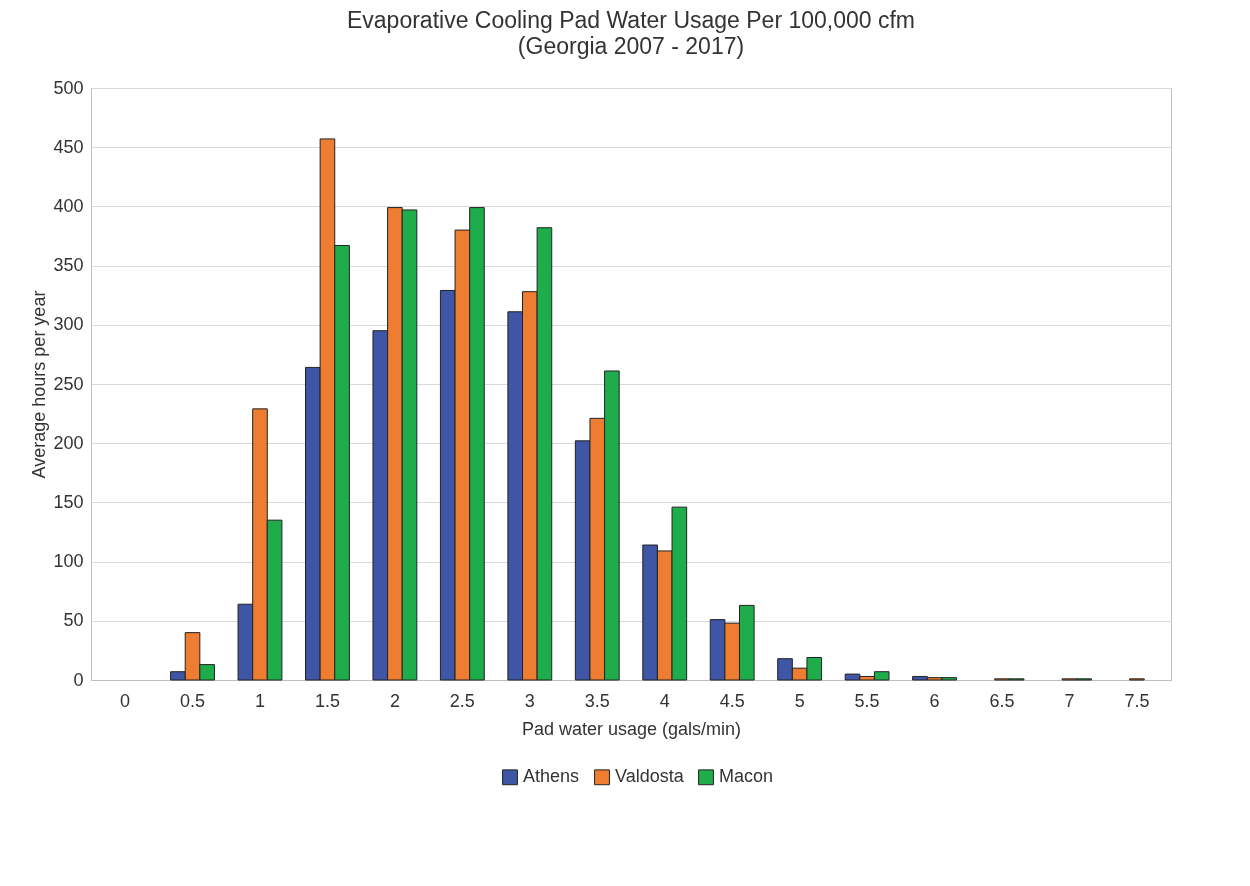 Image resolution: width=1250 pixels, height=886 pixels. Describe the element at coordinates (394, 700) in the screenshot. I see `x-tick-label: 2` at that location.